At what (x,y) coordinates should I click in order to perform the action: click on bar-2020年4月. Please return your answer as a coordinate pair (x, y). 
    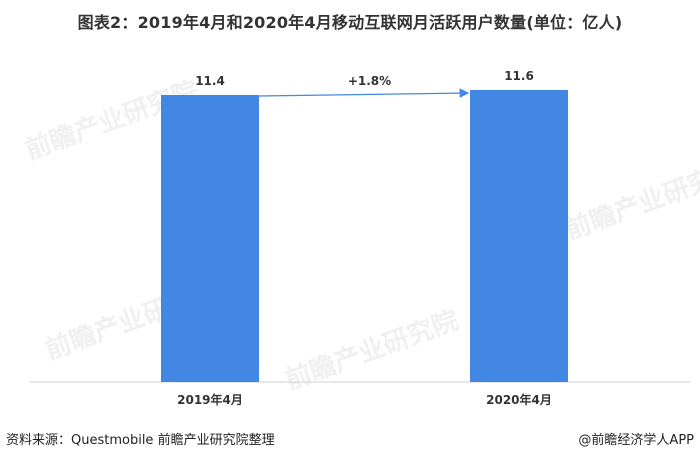
    Looking at the image, I should click on (519, 236).